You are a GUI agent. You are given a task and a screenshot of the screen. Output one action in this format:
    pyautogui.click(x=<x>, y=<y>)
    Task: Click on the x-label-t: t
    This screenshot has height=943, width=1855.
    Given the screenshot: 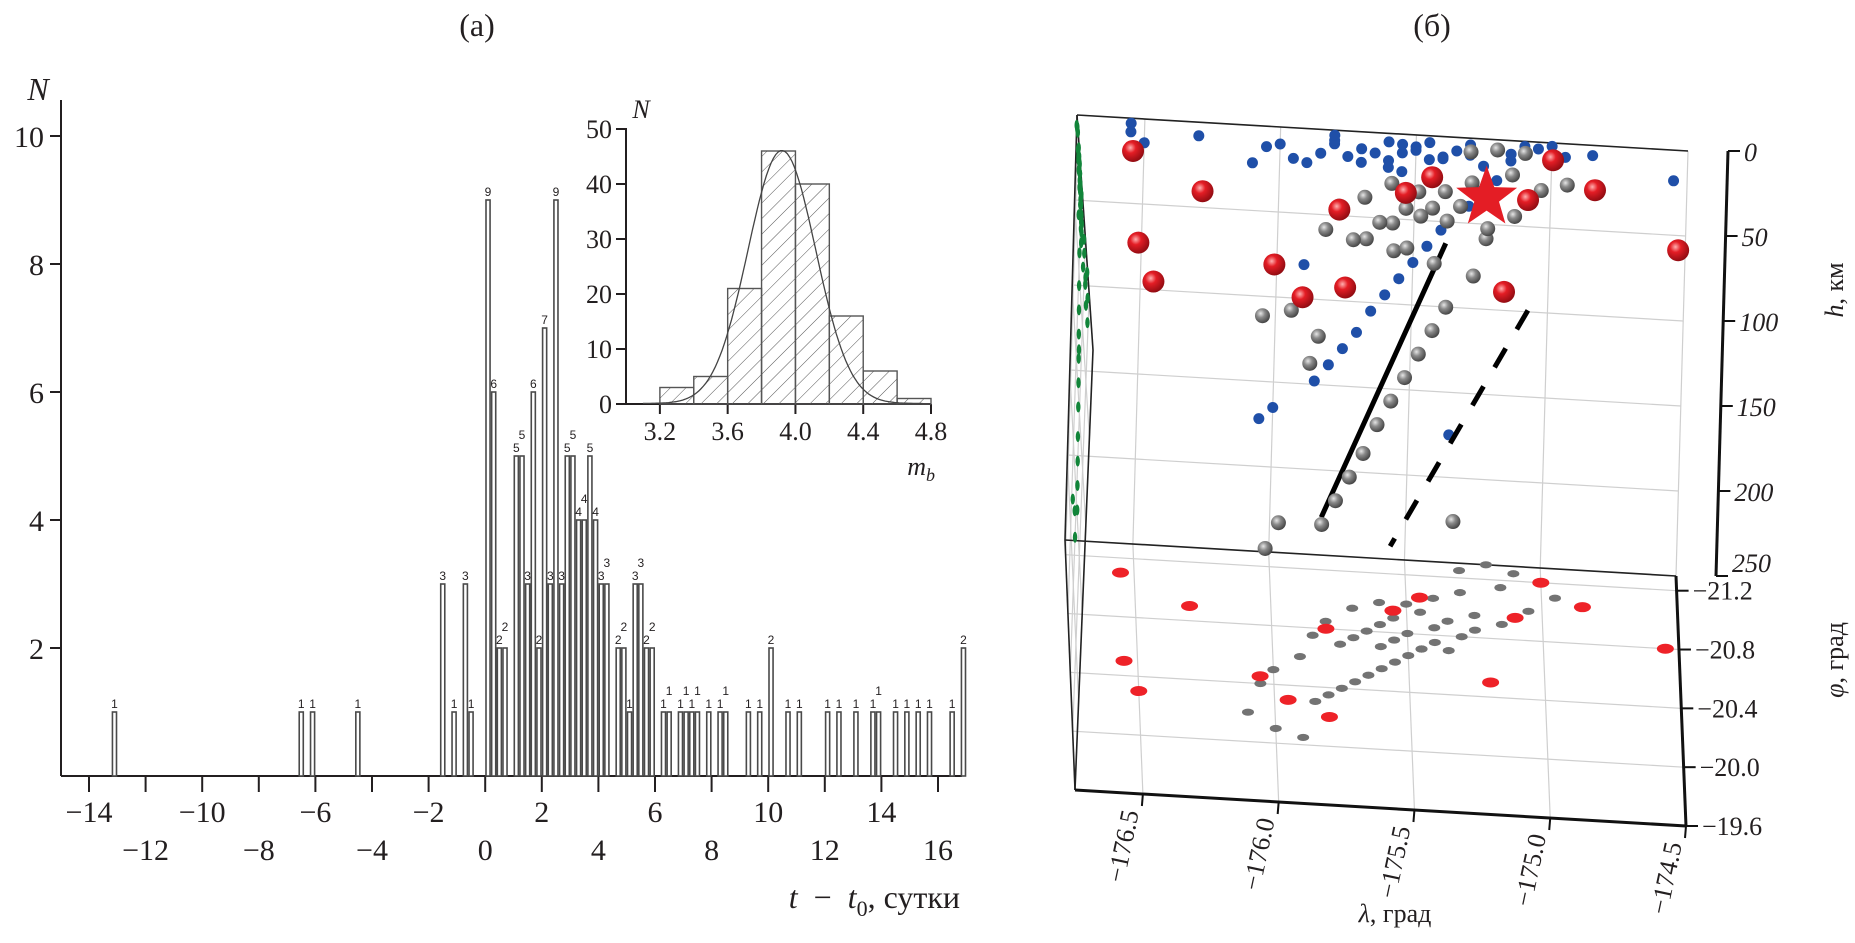 What is the action you would take?
    pyautogui.click(x=794, y=897)
    